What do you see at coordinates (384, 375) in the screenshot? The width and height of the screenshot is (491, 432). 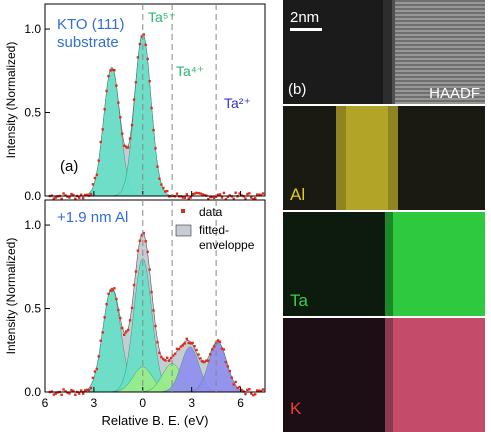 I see `map-k: K` at bounding box center [384, 375].